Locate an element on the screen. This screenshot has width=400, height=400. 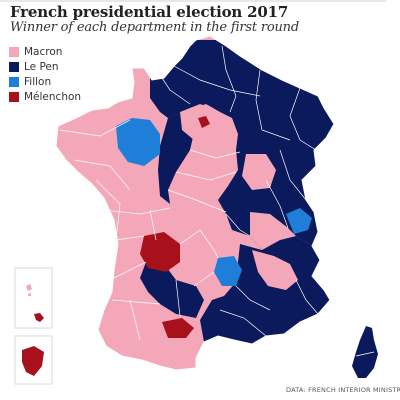
region-macron-alps is located at coordinates (273, 231).